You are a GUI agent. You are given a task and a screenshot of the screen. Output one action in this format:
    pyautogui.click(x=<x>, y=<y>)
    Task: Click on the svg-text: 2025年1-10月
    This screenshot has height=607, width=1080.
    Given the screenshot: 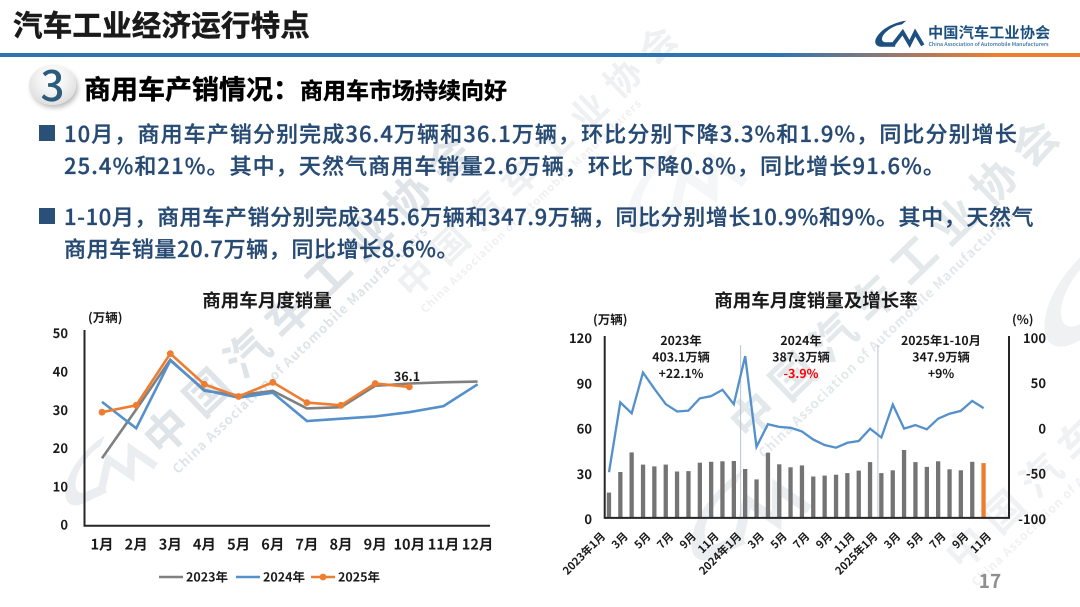 What is the action you would take?
    pyautogui.click(x=941, y=340)
    